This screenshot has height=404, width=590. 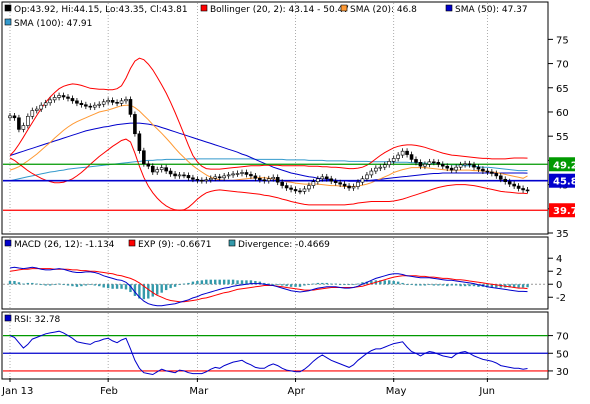 I want to click on macd-signal-line, so click(x=268, y=285).